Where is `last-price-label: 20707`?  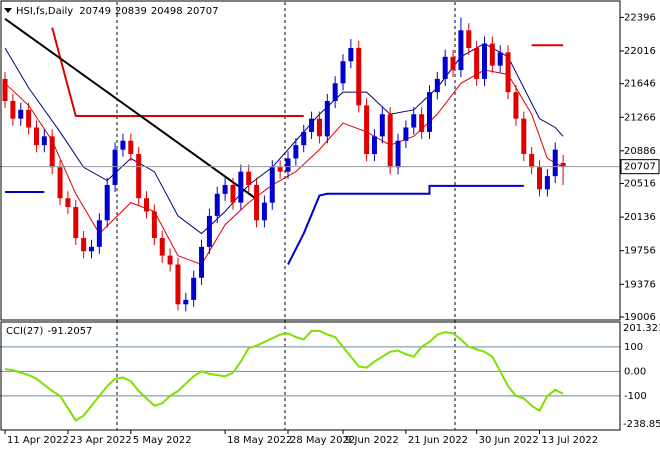
last-price-label: 20707 is located at coordinates (640, 167).